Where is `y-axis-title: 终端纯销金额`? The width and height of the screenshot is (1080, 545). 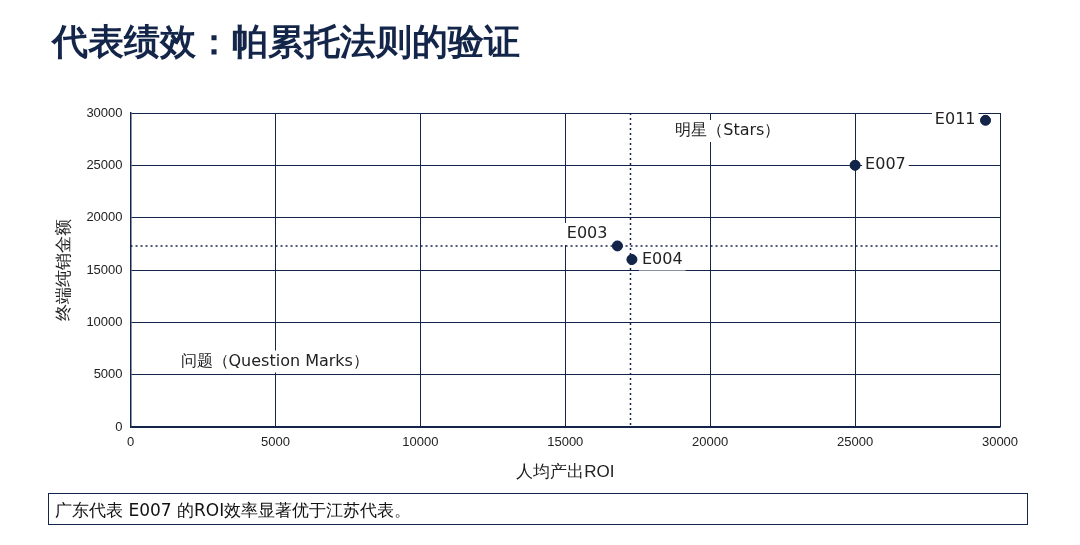
y-axis-title: 终端纯销金额 is located at coordinates (63, 270).